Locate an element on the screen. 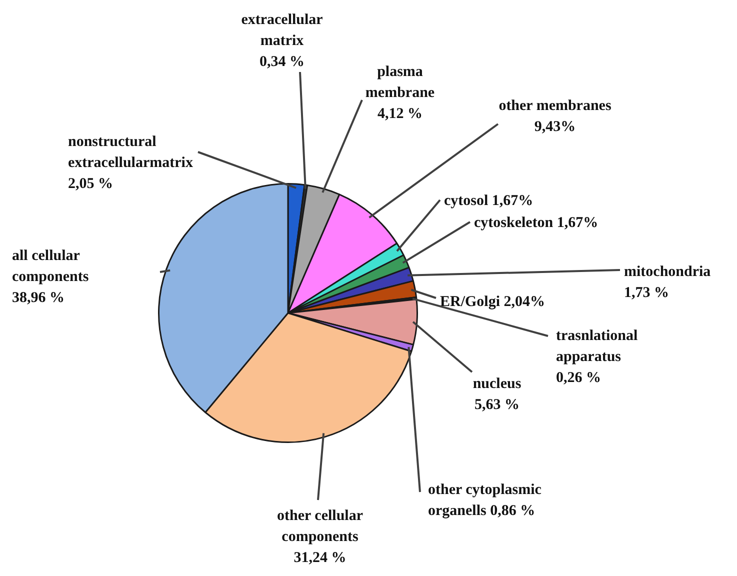 This screenshot has height=576, width=737. slice-label: cytosol 1,67% is located at coordinates (489, 200).